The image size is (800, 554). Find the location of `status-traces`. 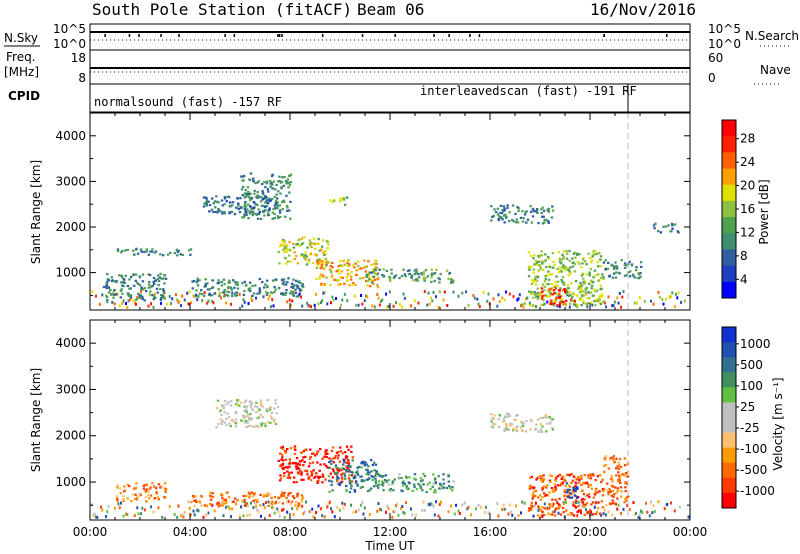

status-traces is located at coordinates (390, 52).